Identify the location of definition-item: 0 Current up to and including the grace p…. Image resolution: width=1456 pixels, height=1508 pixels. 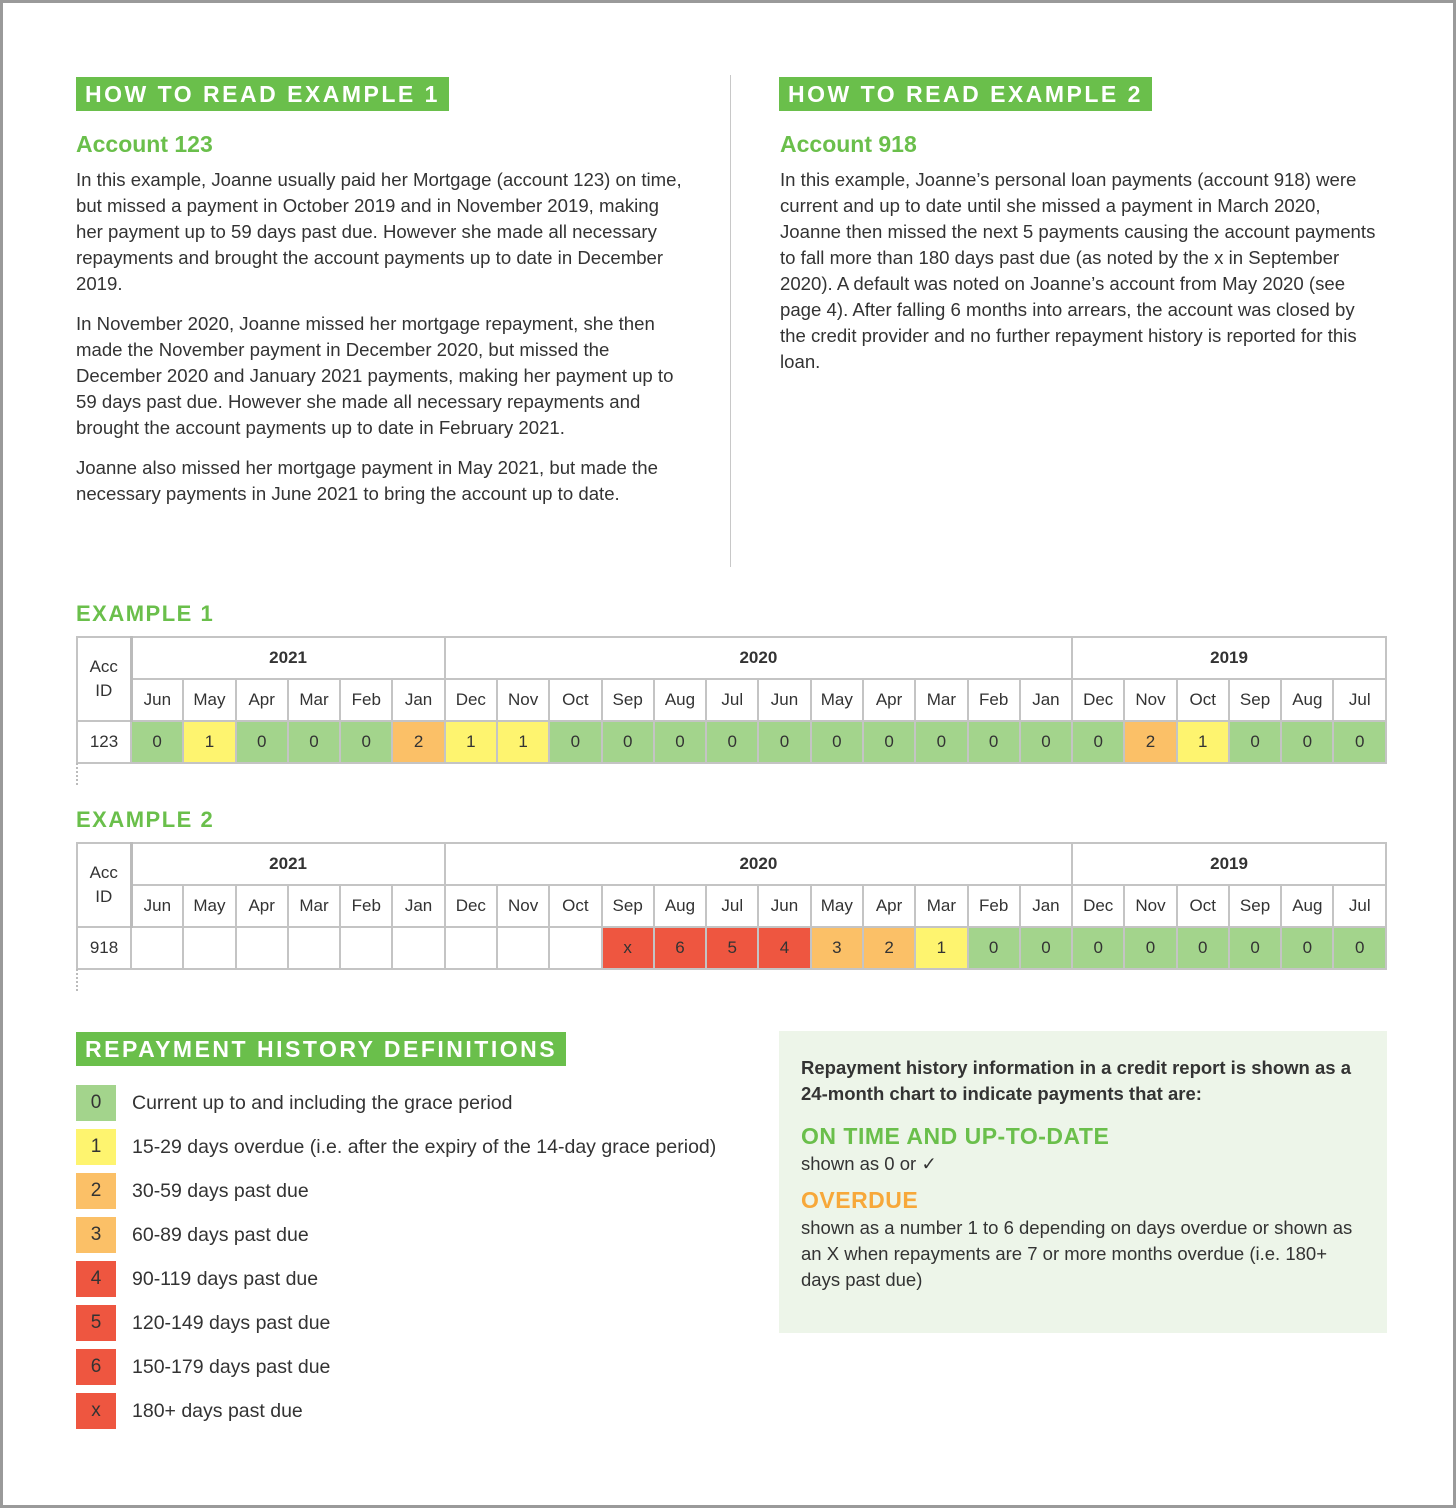
(294, 1103).